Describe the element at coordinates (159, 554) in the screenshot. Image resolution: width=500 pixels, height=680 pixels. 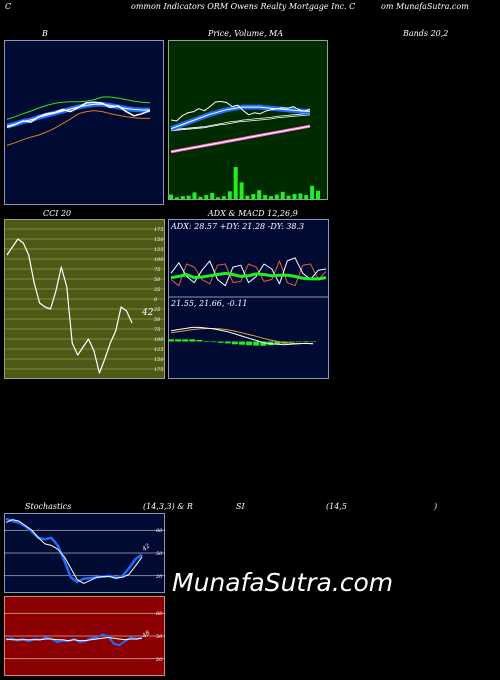
I see `svg-stoch-tick-label: 50` at that location.